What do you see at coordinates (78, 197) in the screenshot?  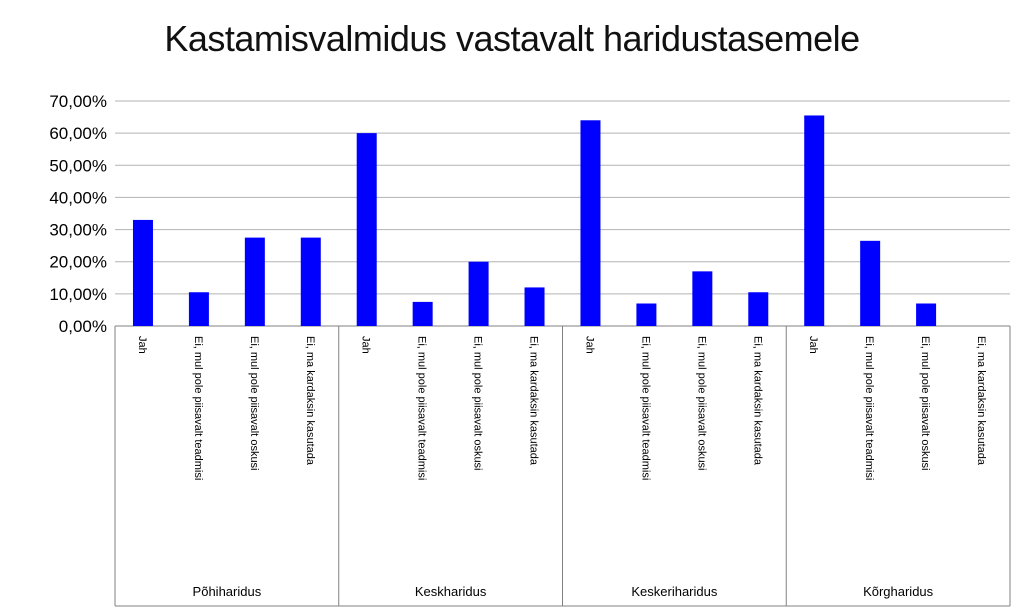 I see `y-tick-label: 40,00%` at bounding box center [78, 197].